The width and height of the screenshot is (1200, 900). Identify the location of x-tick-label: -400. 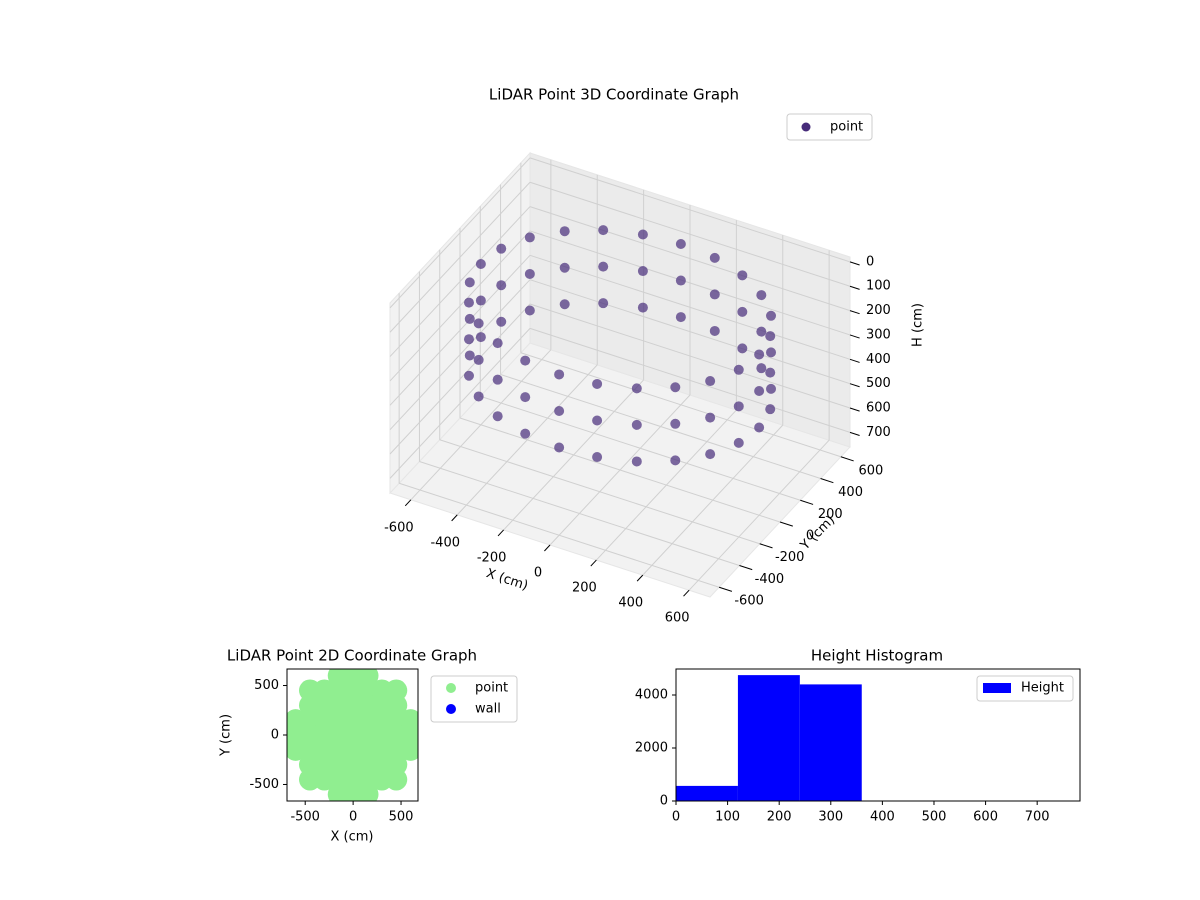
(445, 542).